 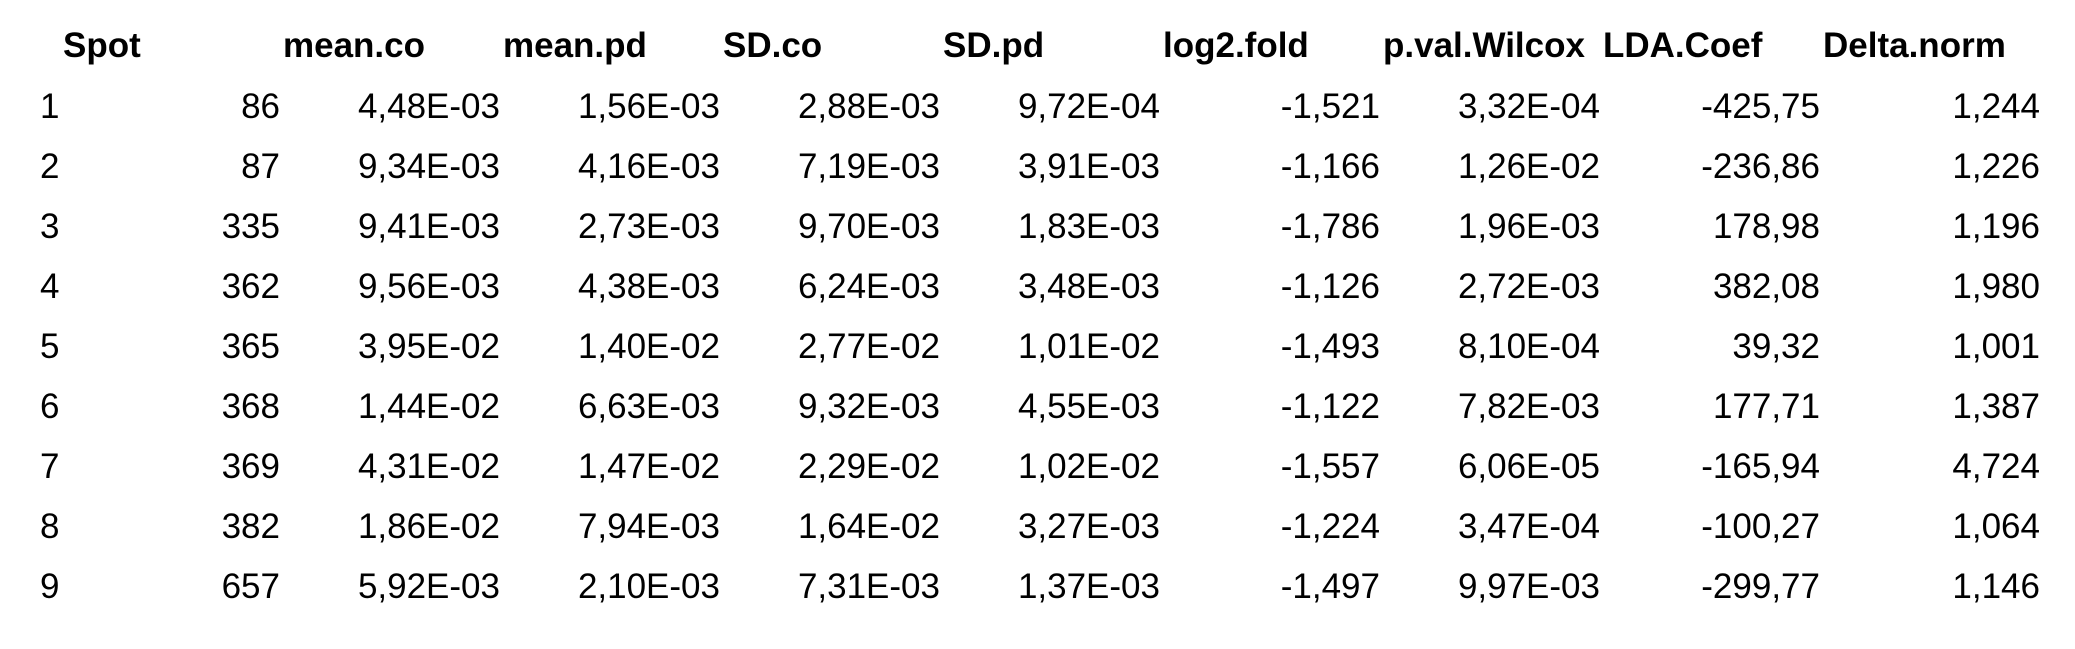 What do you see at coordinates (428, 166) in the screenshot?
I see `table-cell: 9,34E-03` at bounding box center [428, 166].